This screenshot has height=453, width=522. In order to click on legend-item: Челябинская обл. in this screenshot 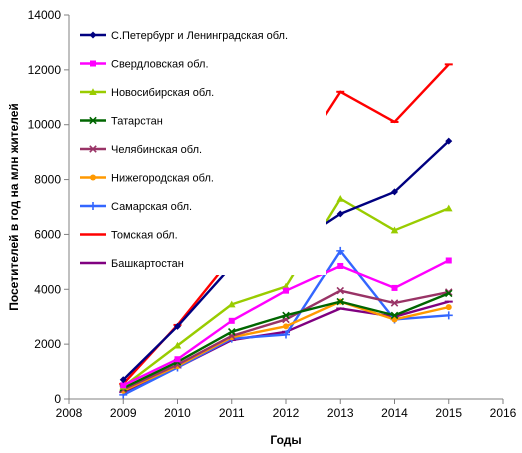, I will do `click(141, 150)`.